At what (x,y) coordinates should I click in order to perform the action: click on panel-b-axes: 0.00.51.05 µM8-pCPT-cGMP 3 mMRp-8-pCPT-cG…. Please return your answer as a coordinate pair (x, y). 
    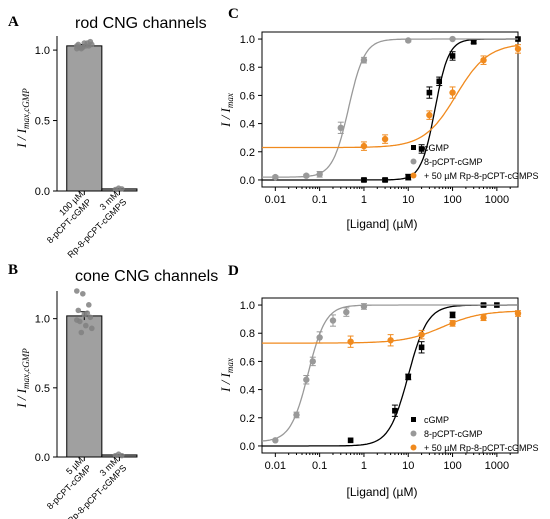
    Looking at the image, I should click on (86, 403).